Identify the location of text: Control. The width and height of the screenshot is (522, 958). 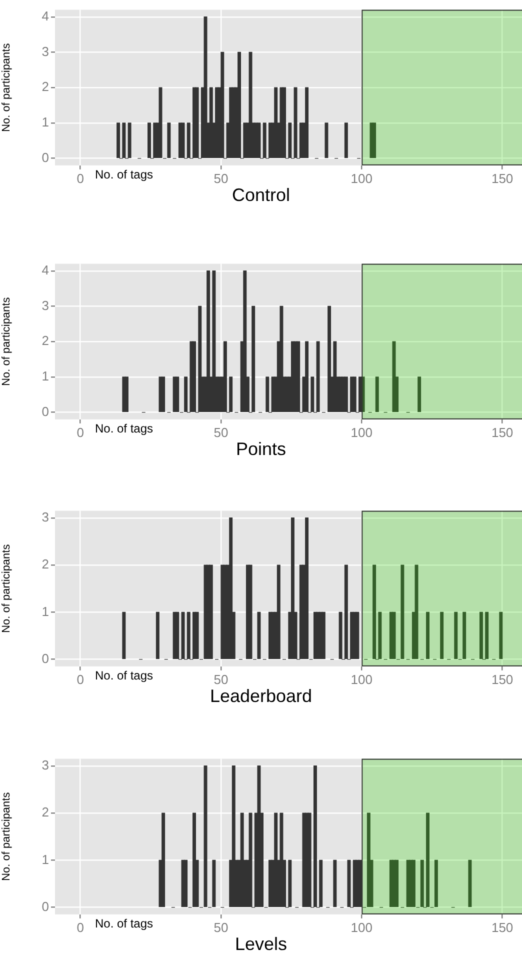
(261, 195).